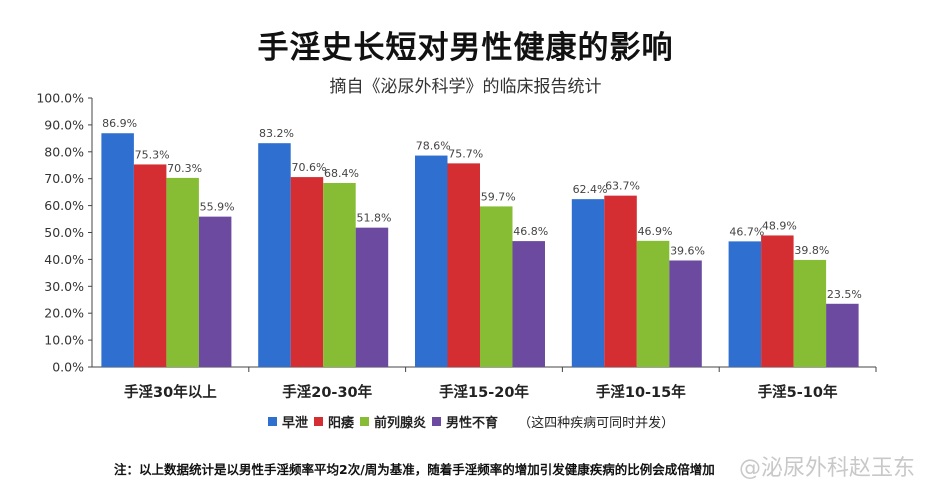  Describe the element at coordinates (327, 392) in the screenshot. I see `x-tick-label: 手淫20-30年` at that location.